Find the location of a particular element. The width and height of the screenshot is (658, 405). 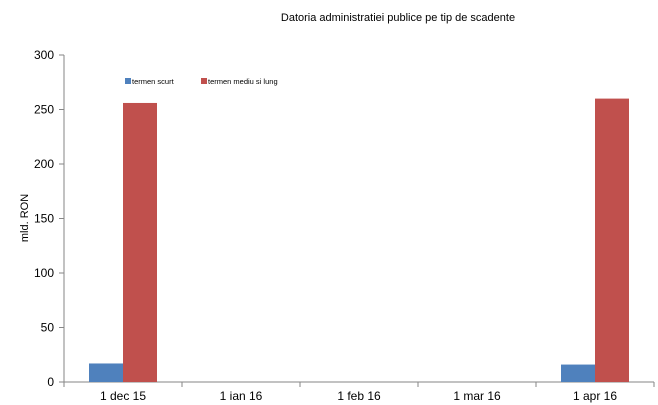

y-tick-label: 250 is located at coordinates (44, 110).